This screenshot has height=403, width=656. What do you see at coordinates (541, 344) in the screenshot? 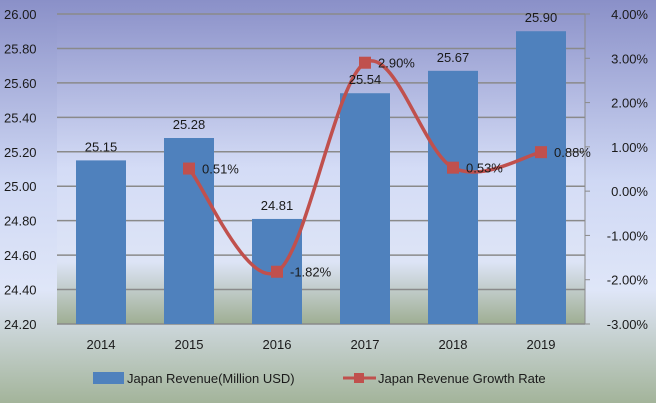
I see `x-axis-tick-label: 2019` at bounding box center [541, 344].